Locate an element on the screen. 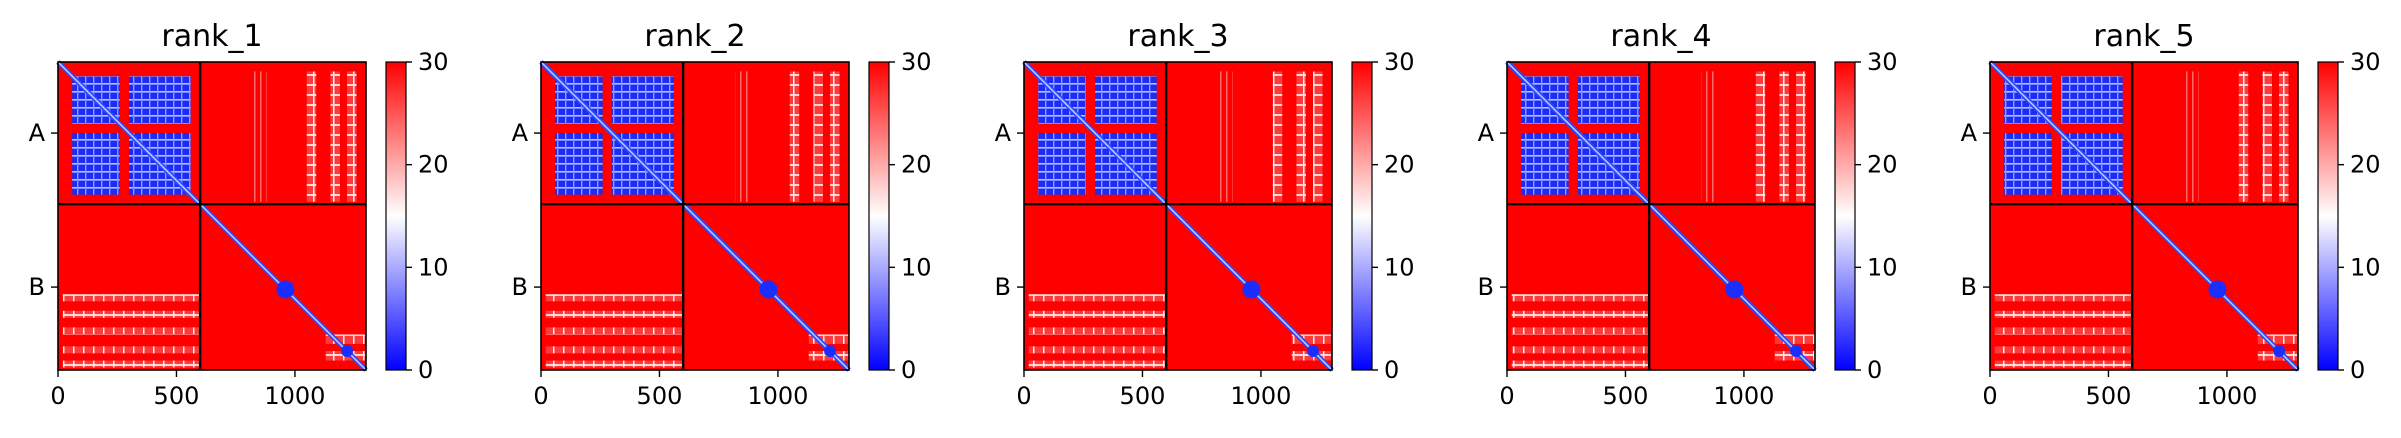 This screenshot has height=438, width=2401. panel-title: rank_2 is located at coordinates (694, 36).